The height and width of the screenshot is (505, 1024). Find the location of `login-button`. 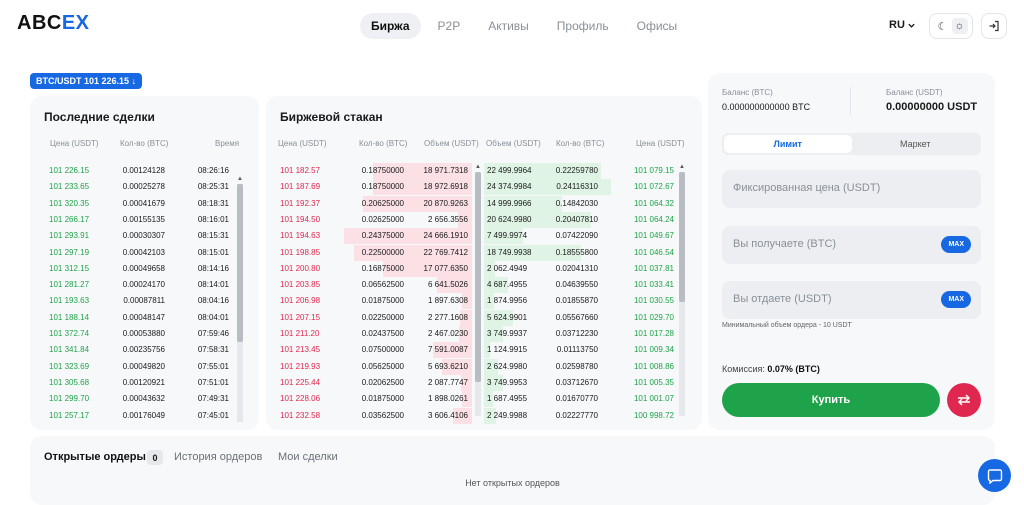

login-button is located at coordinates (994, 26).